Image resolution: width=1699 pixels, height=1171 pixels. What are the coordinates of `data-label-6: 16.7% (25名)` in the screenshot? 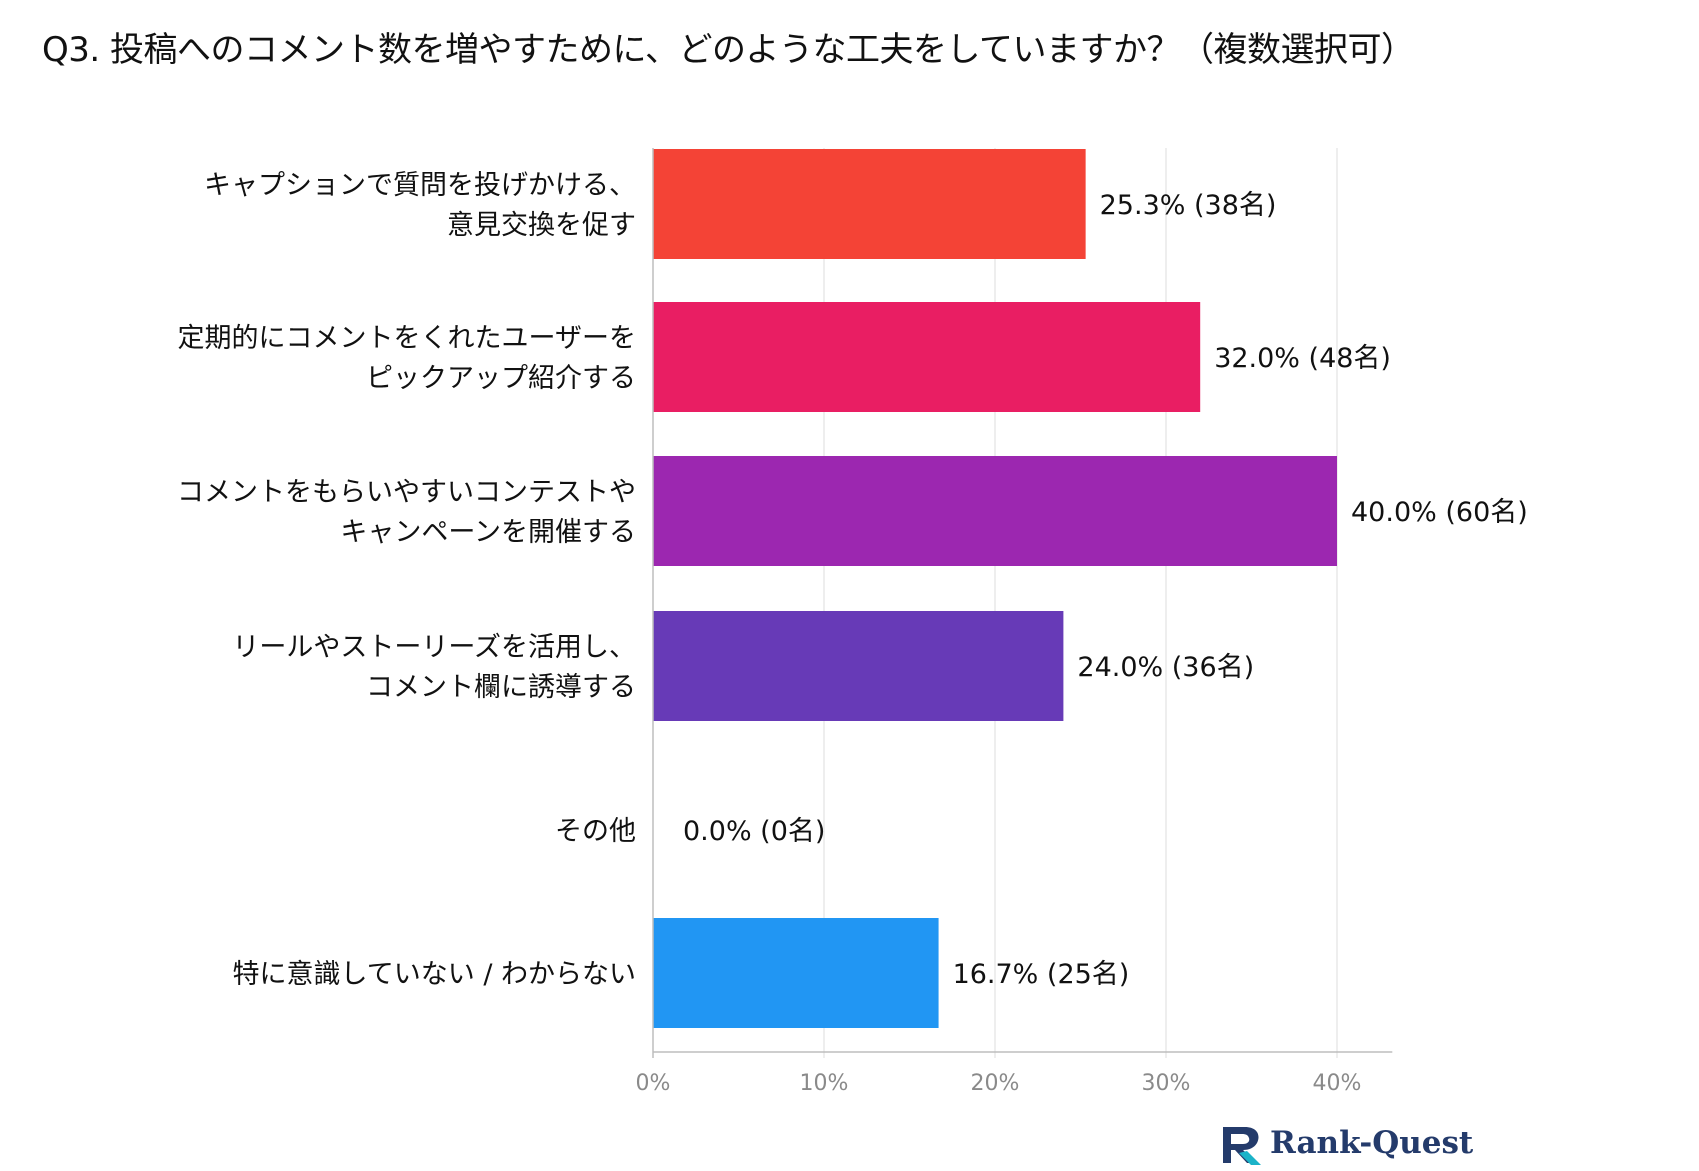 It's located at (1041, 974).